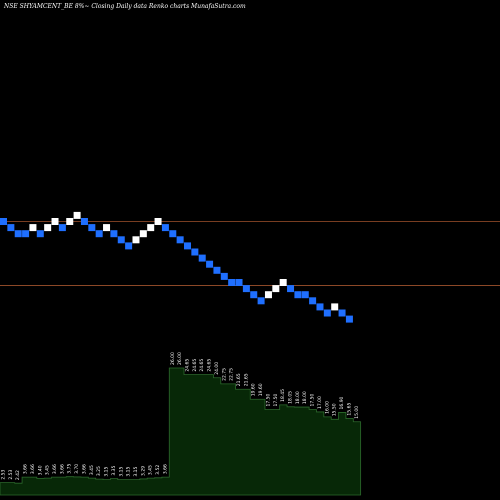 The width and height of the screenshot is (500, 500). I want to click on volume-value-label: 15.50, so click(335, 409).